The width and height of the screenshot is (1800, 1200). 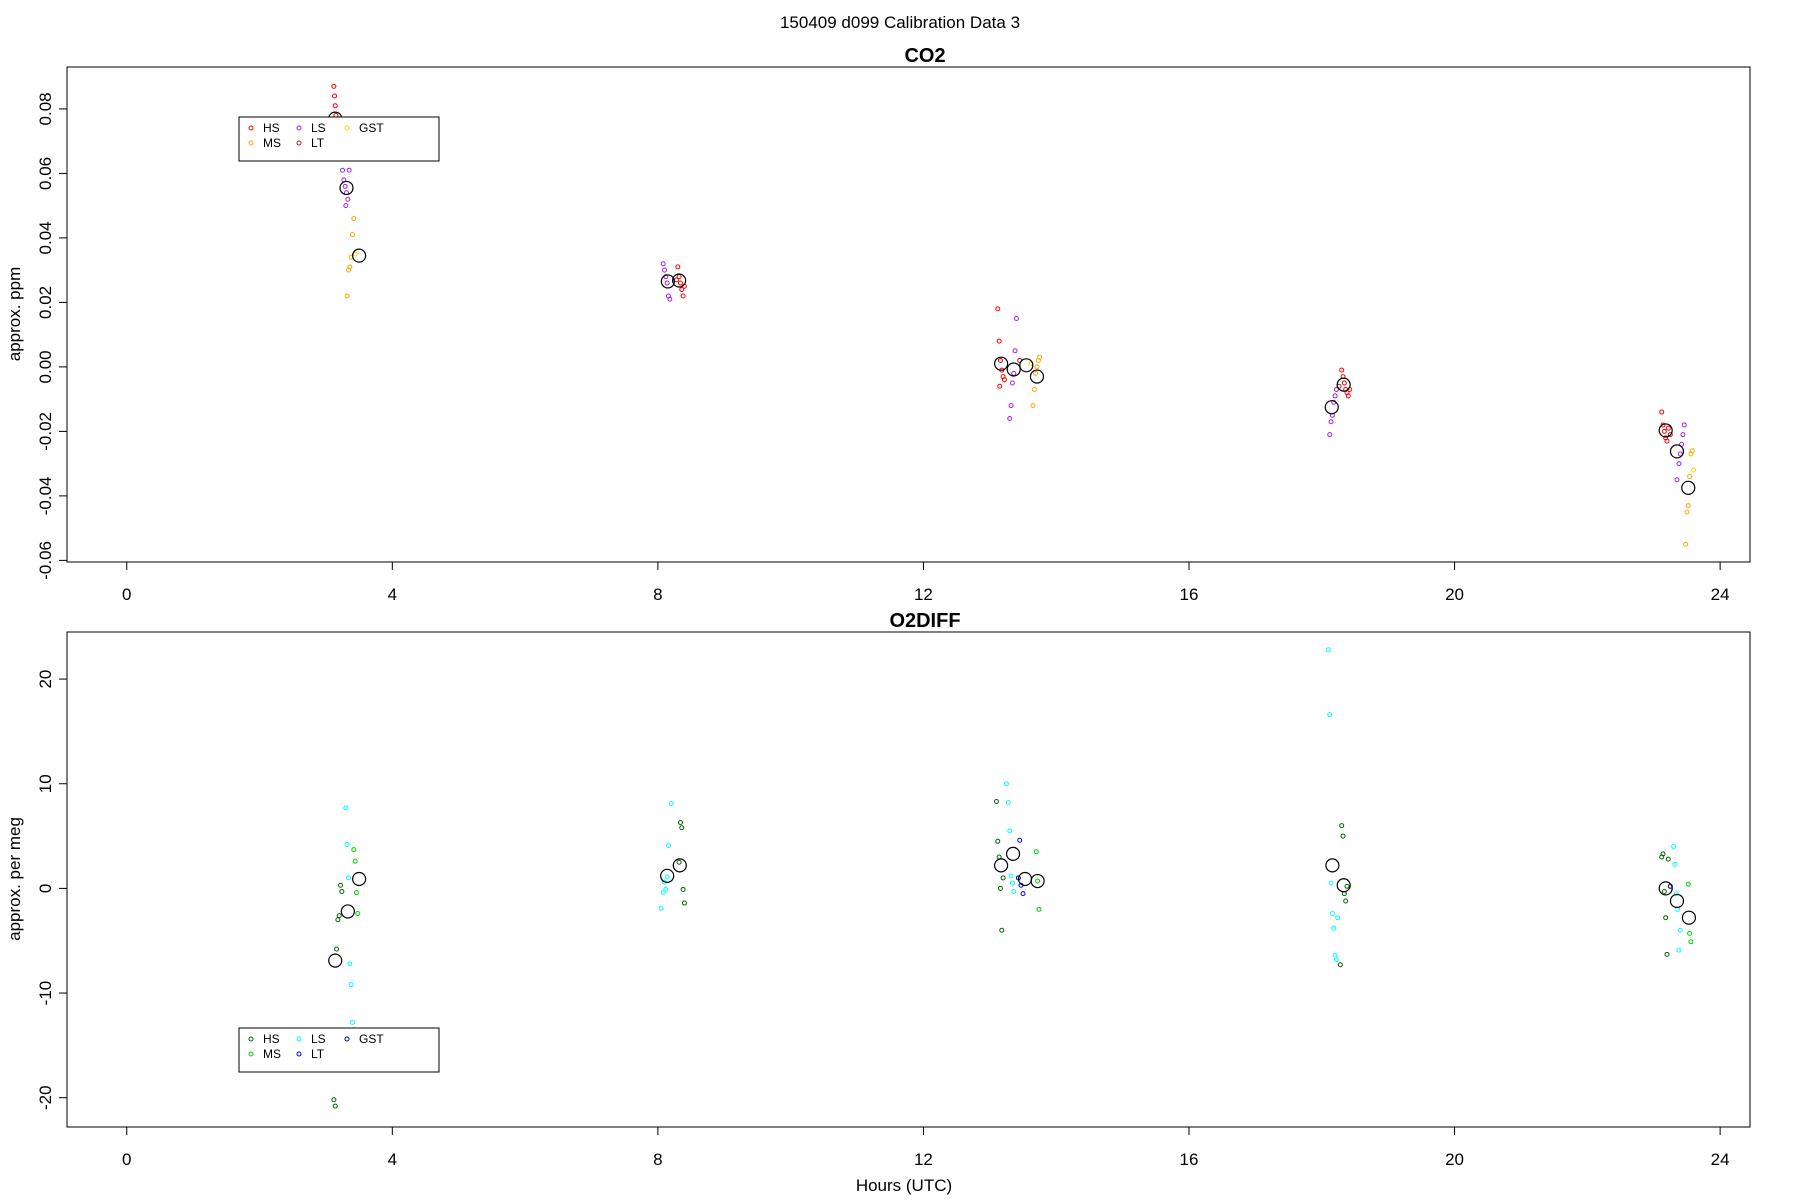 I want to click on o2diff-x-tick-label: 16, so click(x=1189, y=1159).